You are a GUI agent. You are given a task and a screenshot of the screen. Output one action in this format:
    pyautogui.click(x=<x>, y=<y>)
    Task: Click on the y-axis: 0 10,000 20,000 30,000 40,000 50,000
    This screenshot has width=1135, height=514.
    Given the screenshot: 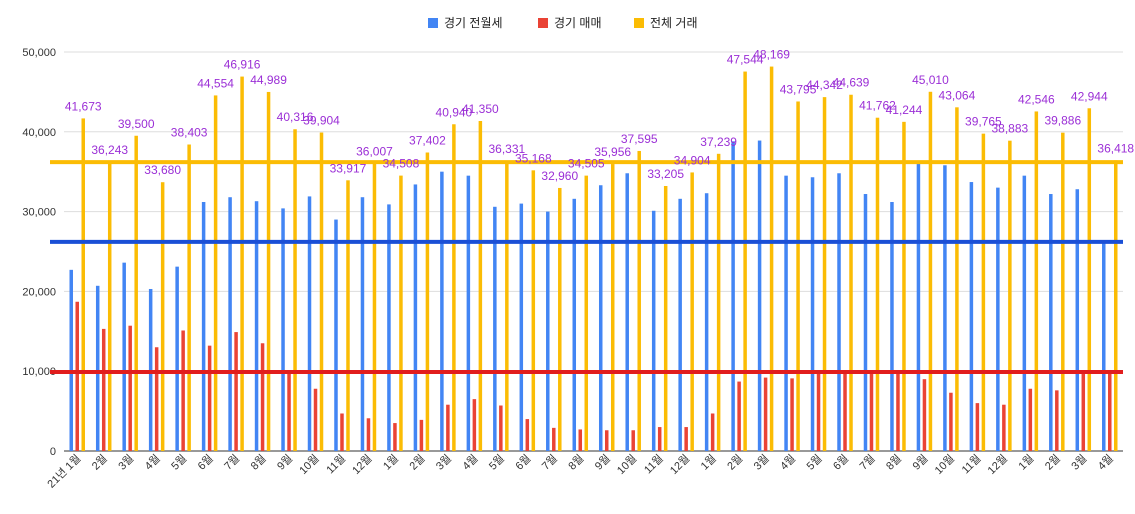 What is the action you would take?
    pyautogui.click(x=39, y=252)
    